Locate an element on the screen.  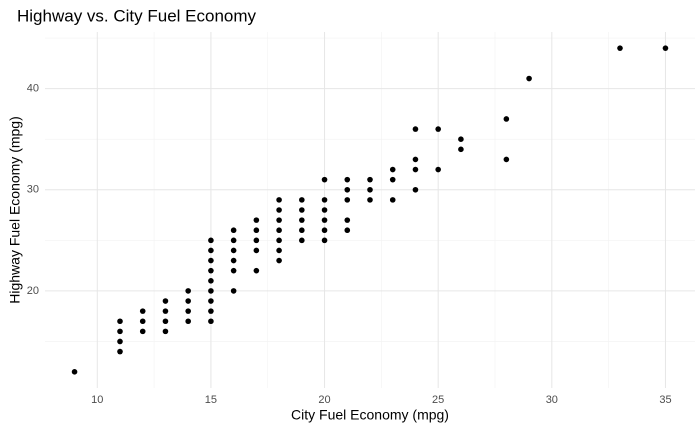
x-tick-label: 35 is located at coordinates (665, 400).